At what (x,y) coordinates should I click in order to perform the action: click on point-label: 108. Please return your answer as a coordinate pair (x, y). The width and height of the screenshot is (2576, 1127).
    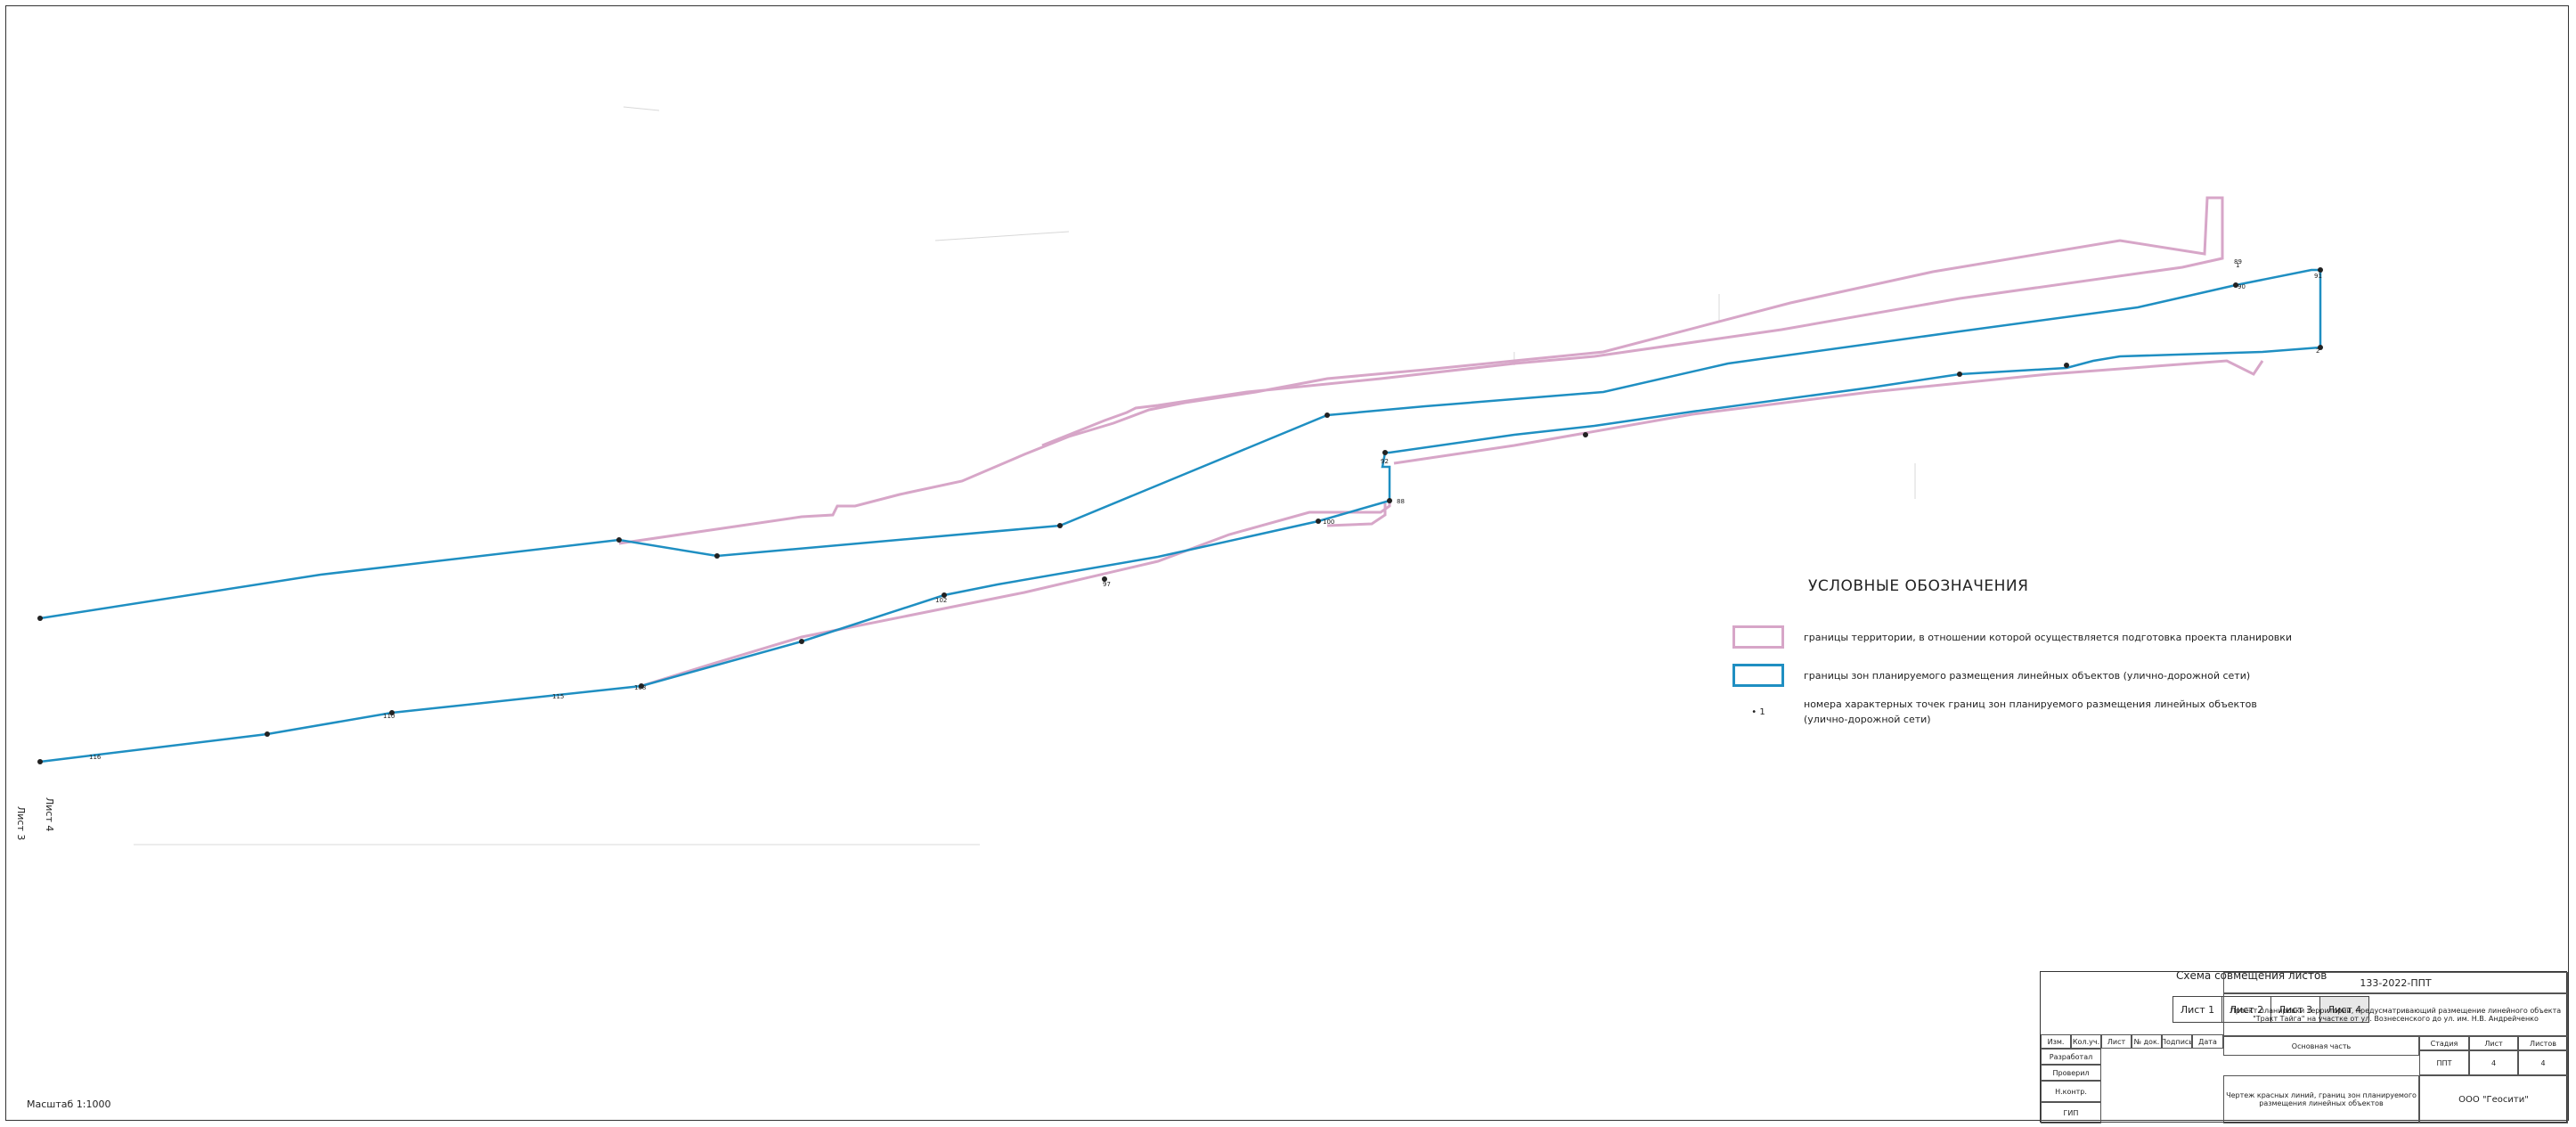
    Looking at the image, I should click on (640, 687).